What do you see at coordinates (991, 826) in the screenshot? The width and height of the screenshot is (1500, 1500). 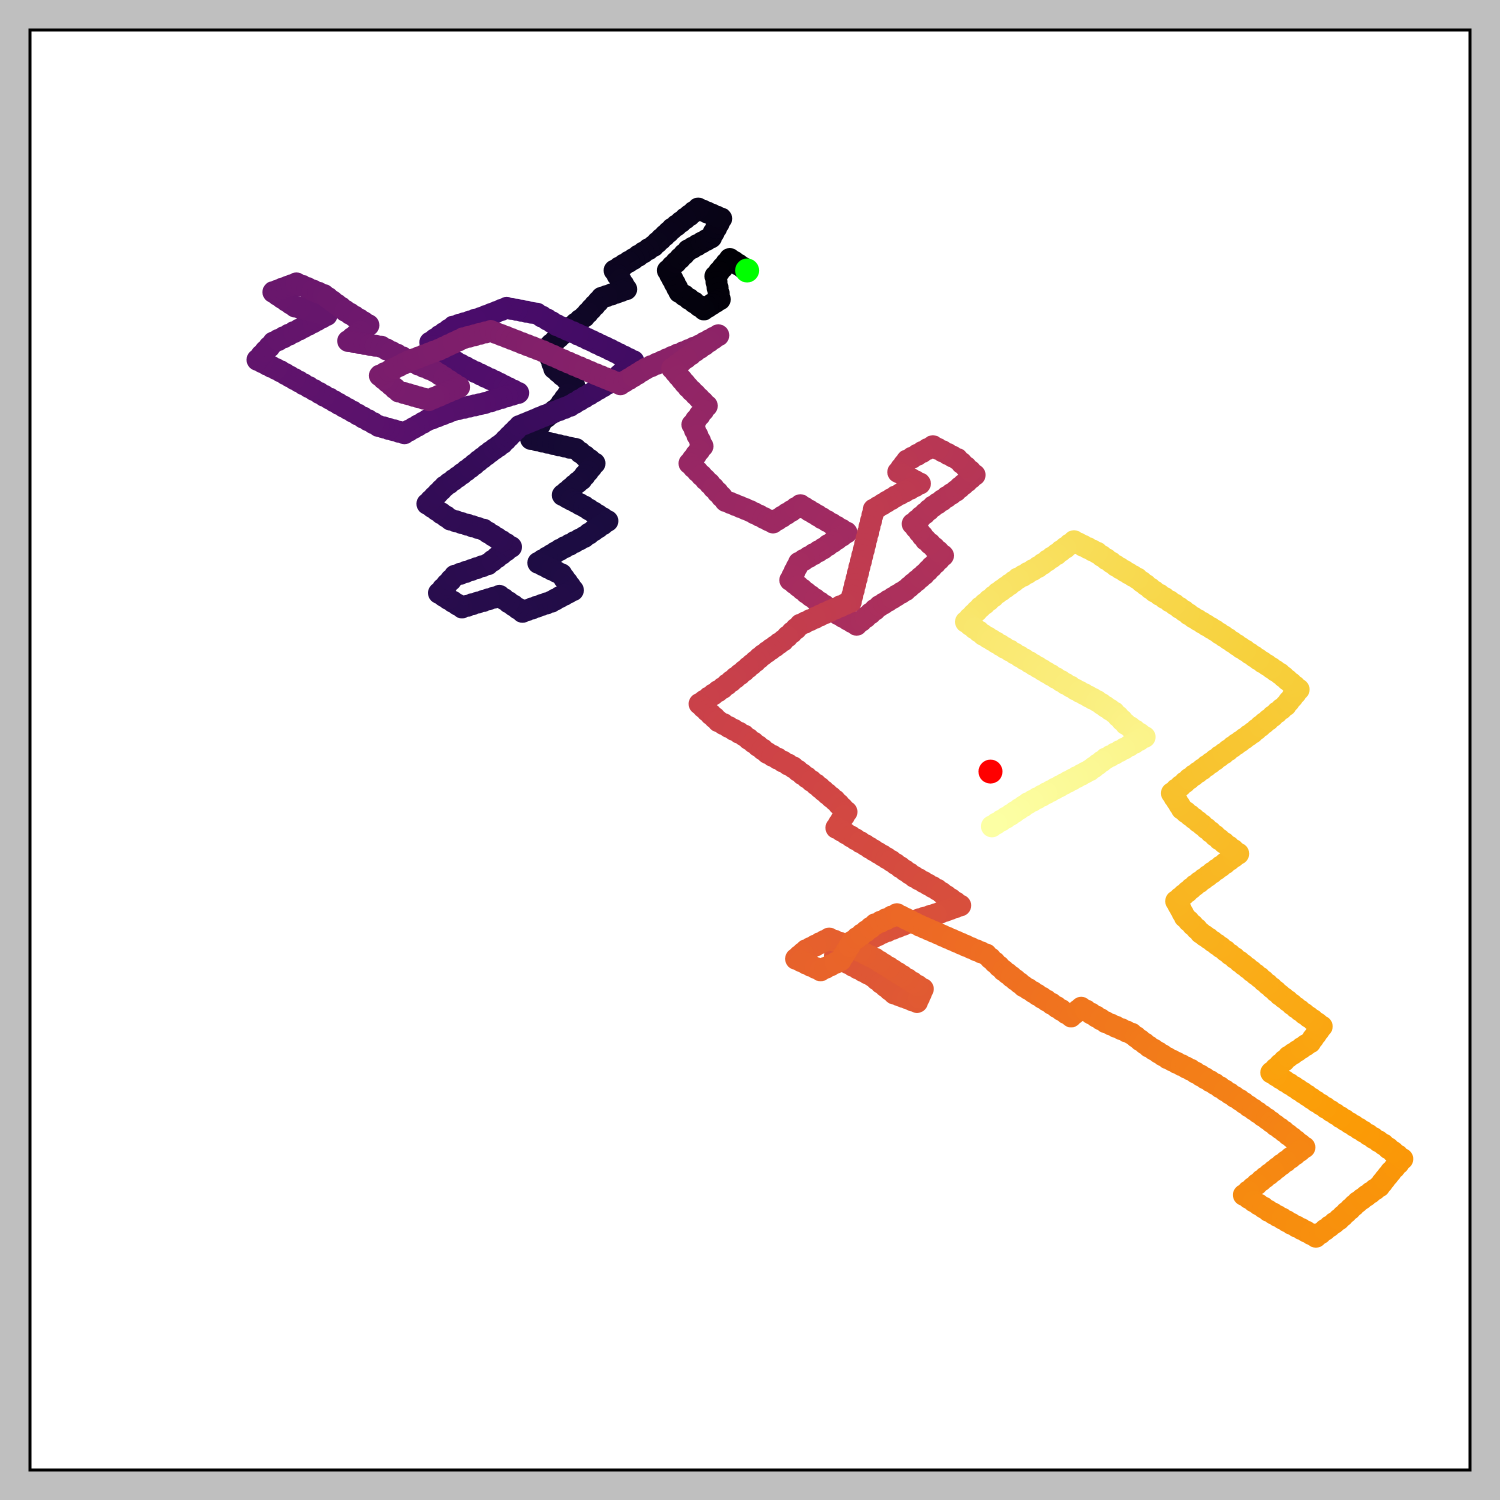 I see `walk-point` at bounding box center [991, 826].